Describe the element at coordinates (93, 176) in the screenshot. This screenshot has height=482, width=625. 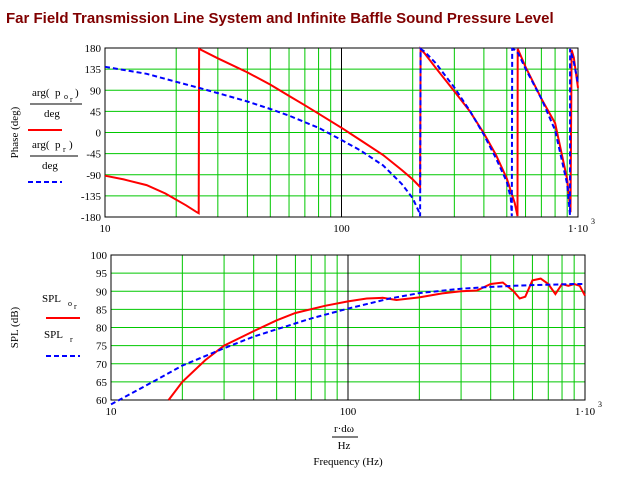
I see `chart1-ytick-label: -90` at that location.